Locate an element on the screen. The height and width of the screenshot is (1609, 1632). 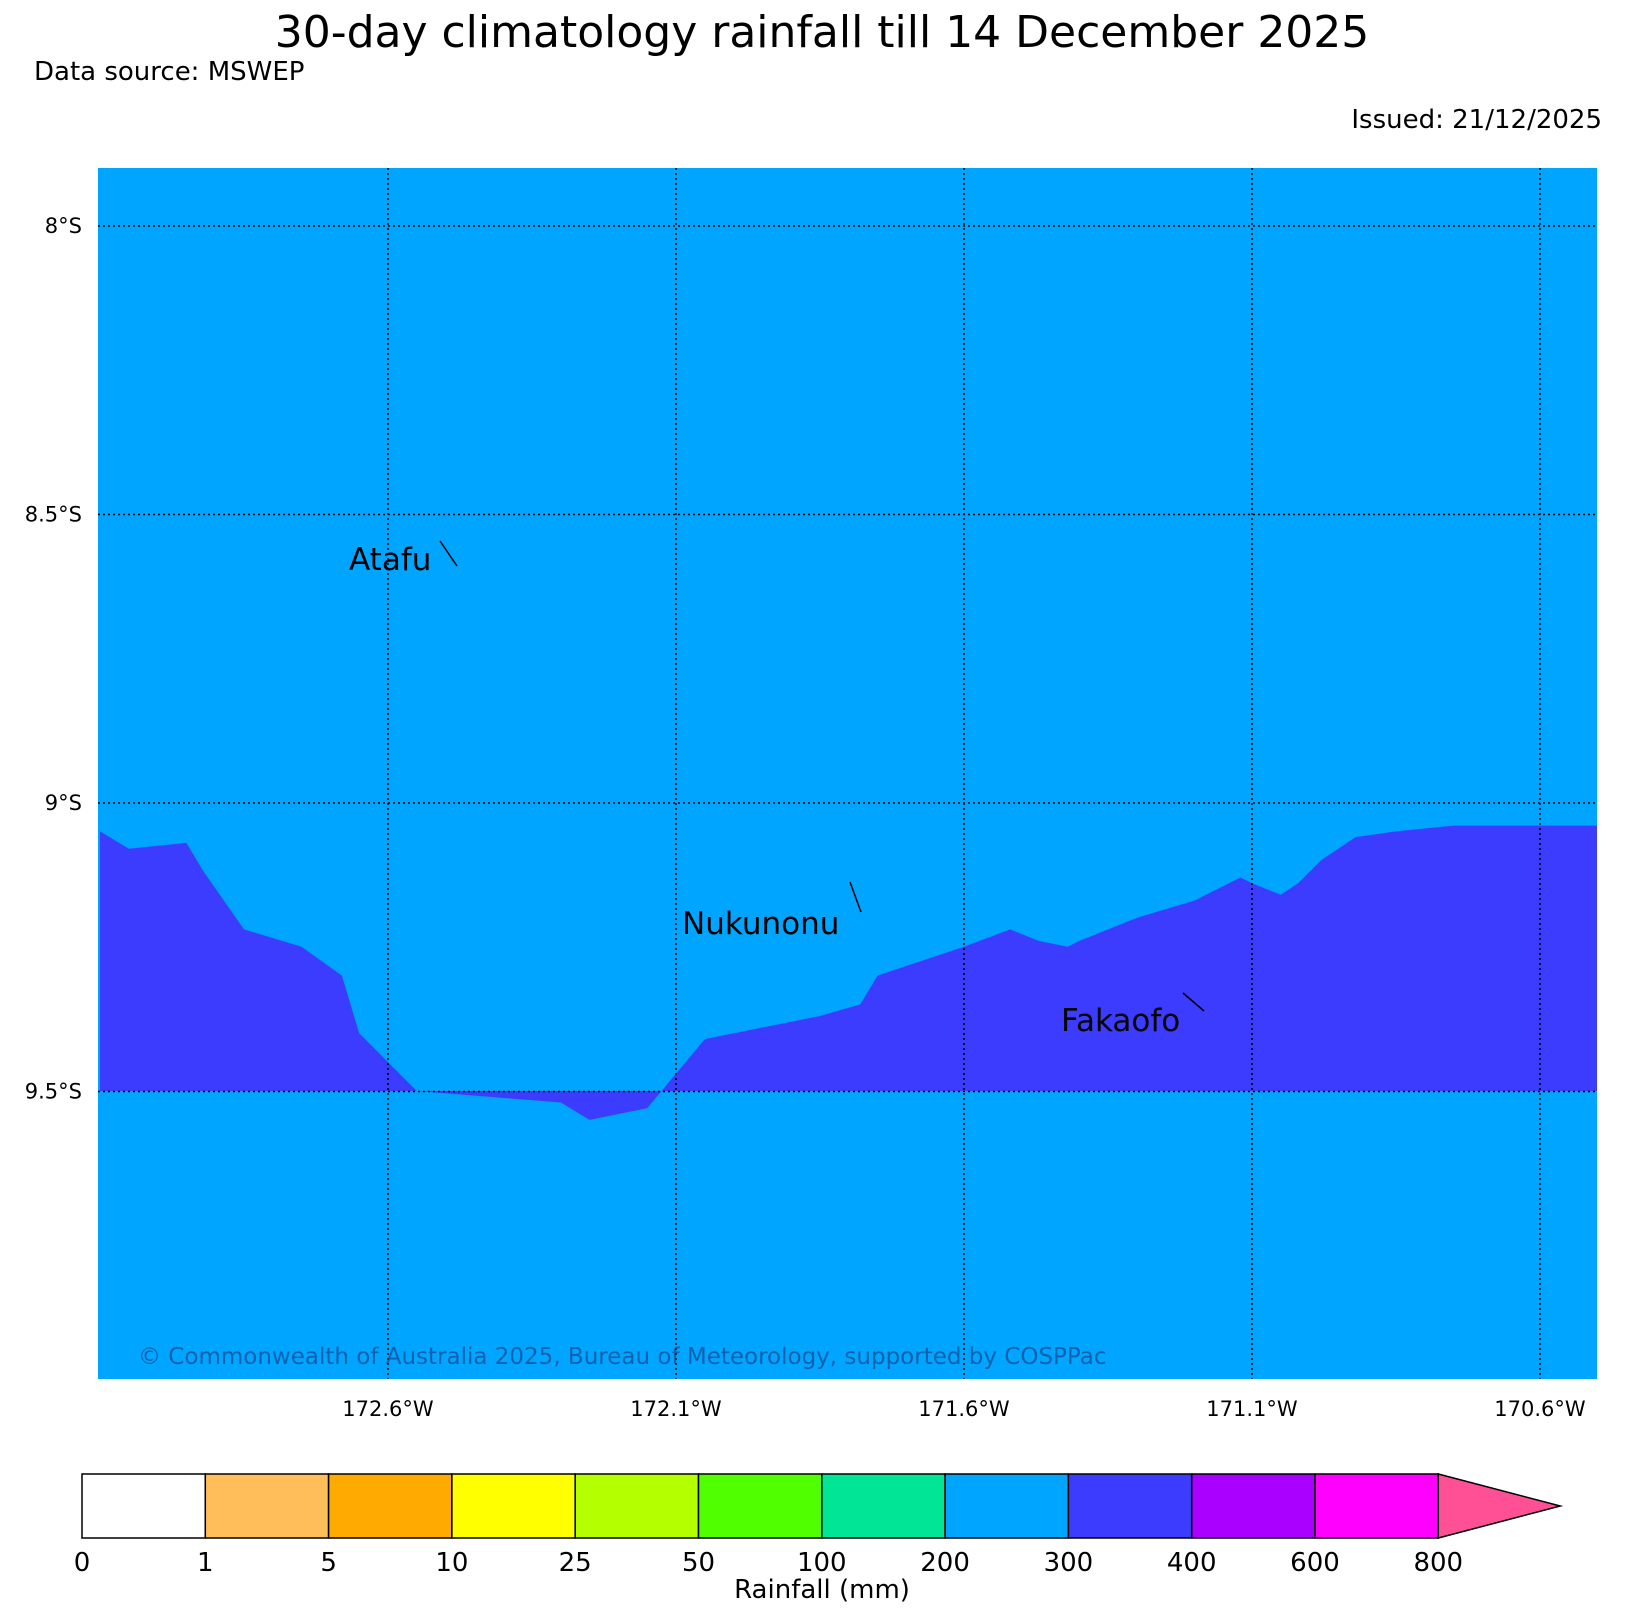
colorbar-tick-label: 100 is located at coordinates (822, 1563).